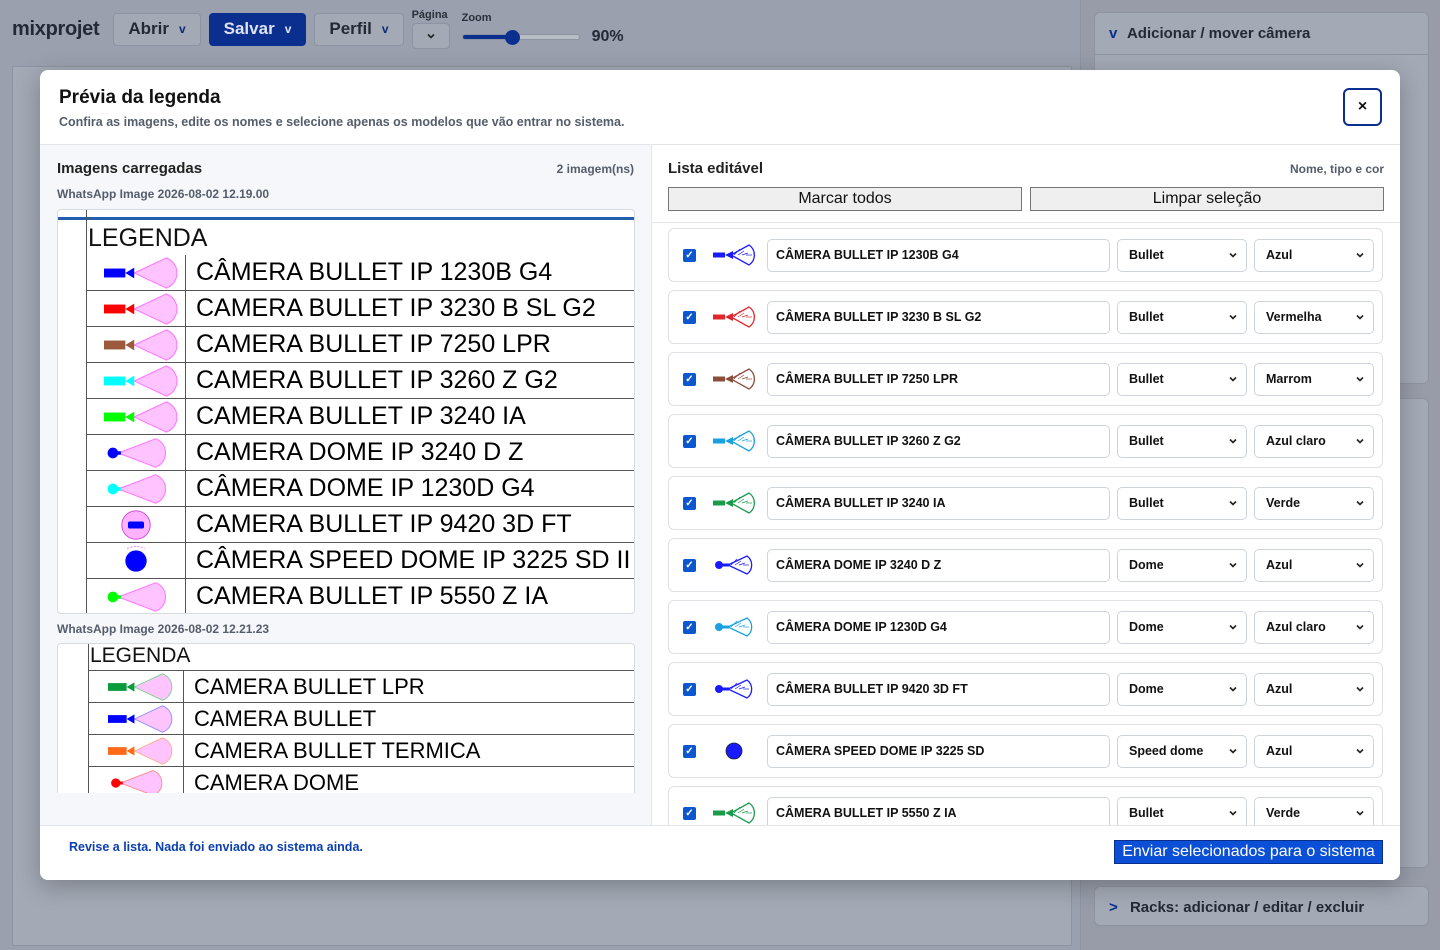 This screenshot has height=950, width=1440. What do you see at coordinates (1314, 317) in the screenshot?
I see `camera-color-select: Vermelha` at bounding box center [1314, 317].